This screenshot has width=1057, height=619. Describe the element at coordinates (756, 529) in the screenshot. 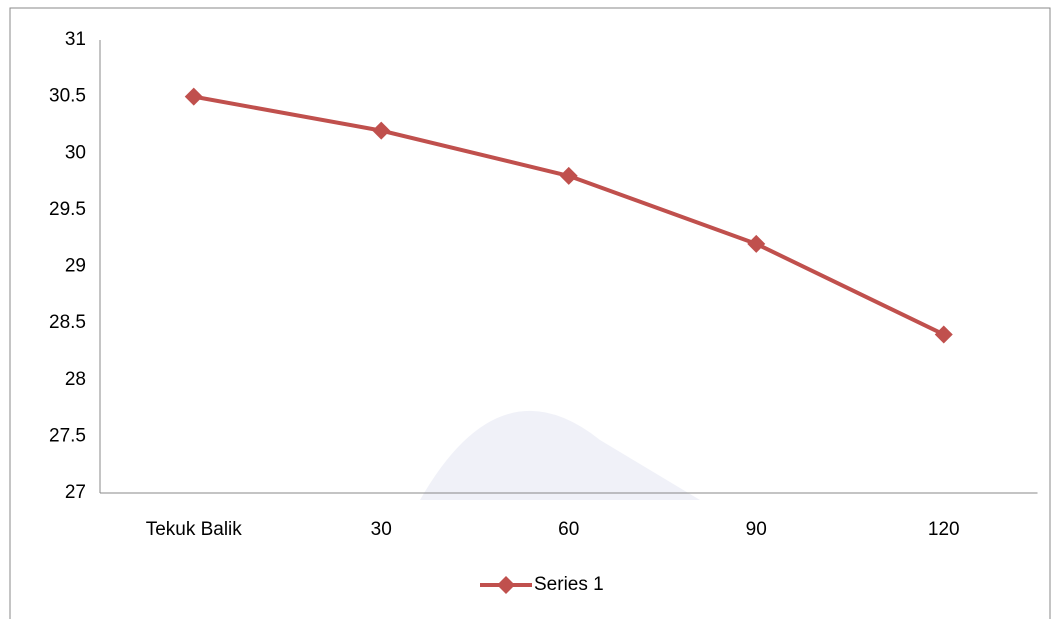

I see `x-tick-label: 90` at that location.